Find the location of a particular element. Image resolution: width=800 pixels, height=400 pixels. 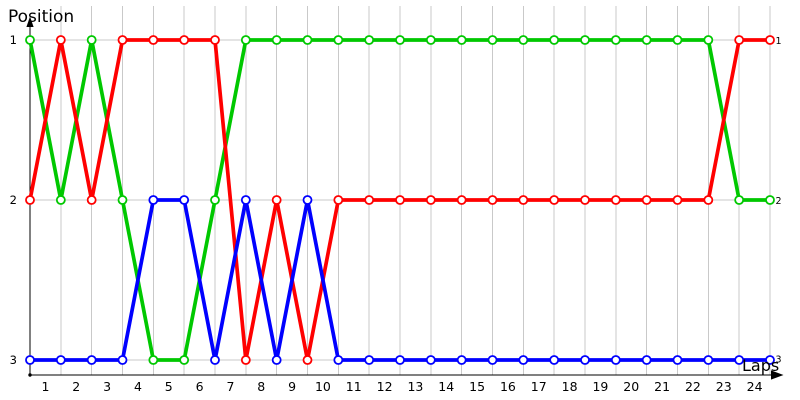

x-tick-label: 8 is located at coordinates (261, 386).